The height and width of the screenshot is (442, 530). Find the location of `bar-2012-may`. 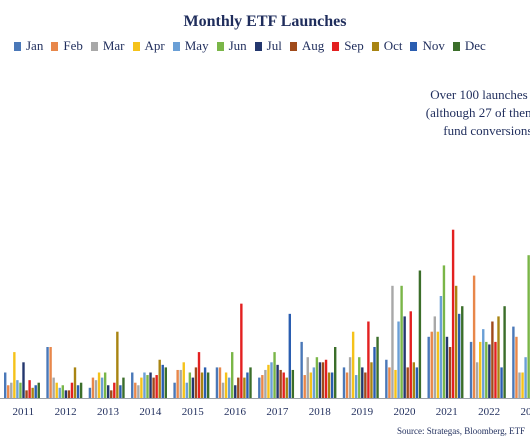

bar-2012-may is located at coordinates (59, 392).